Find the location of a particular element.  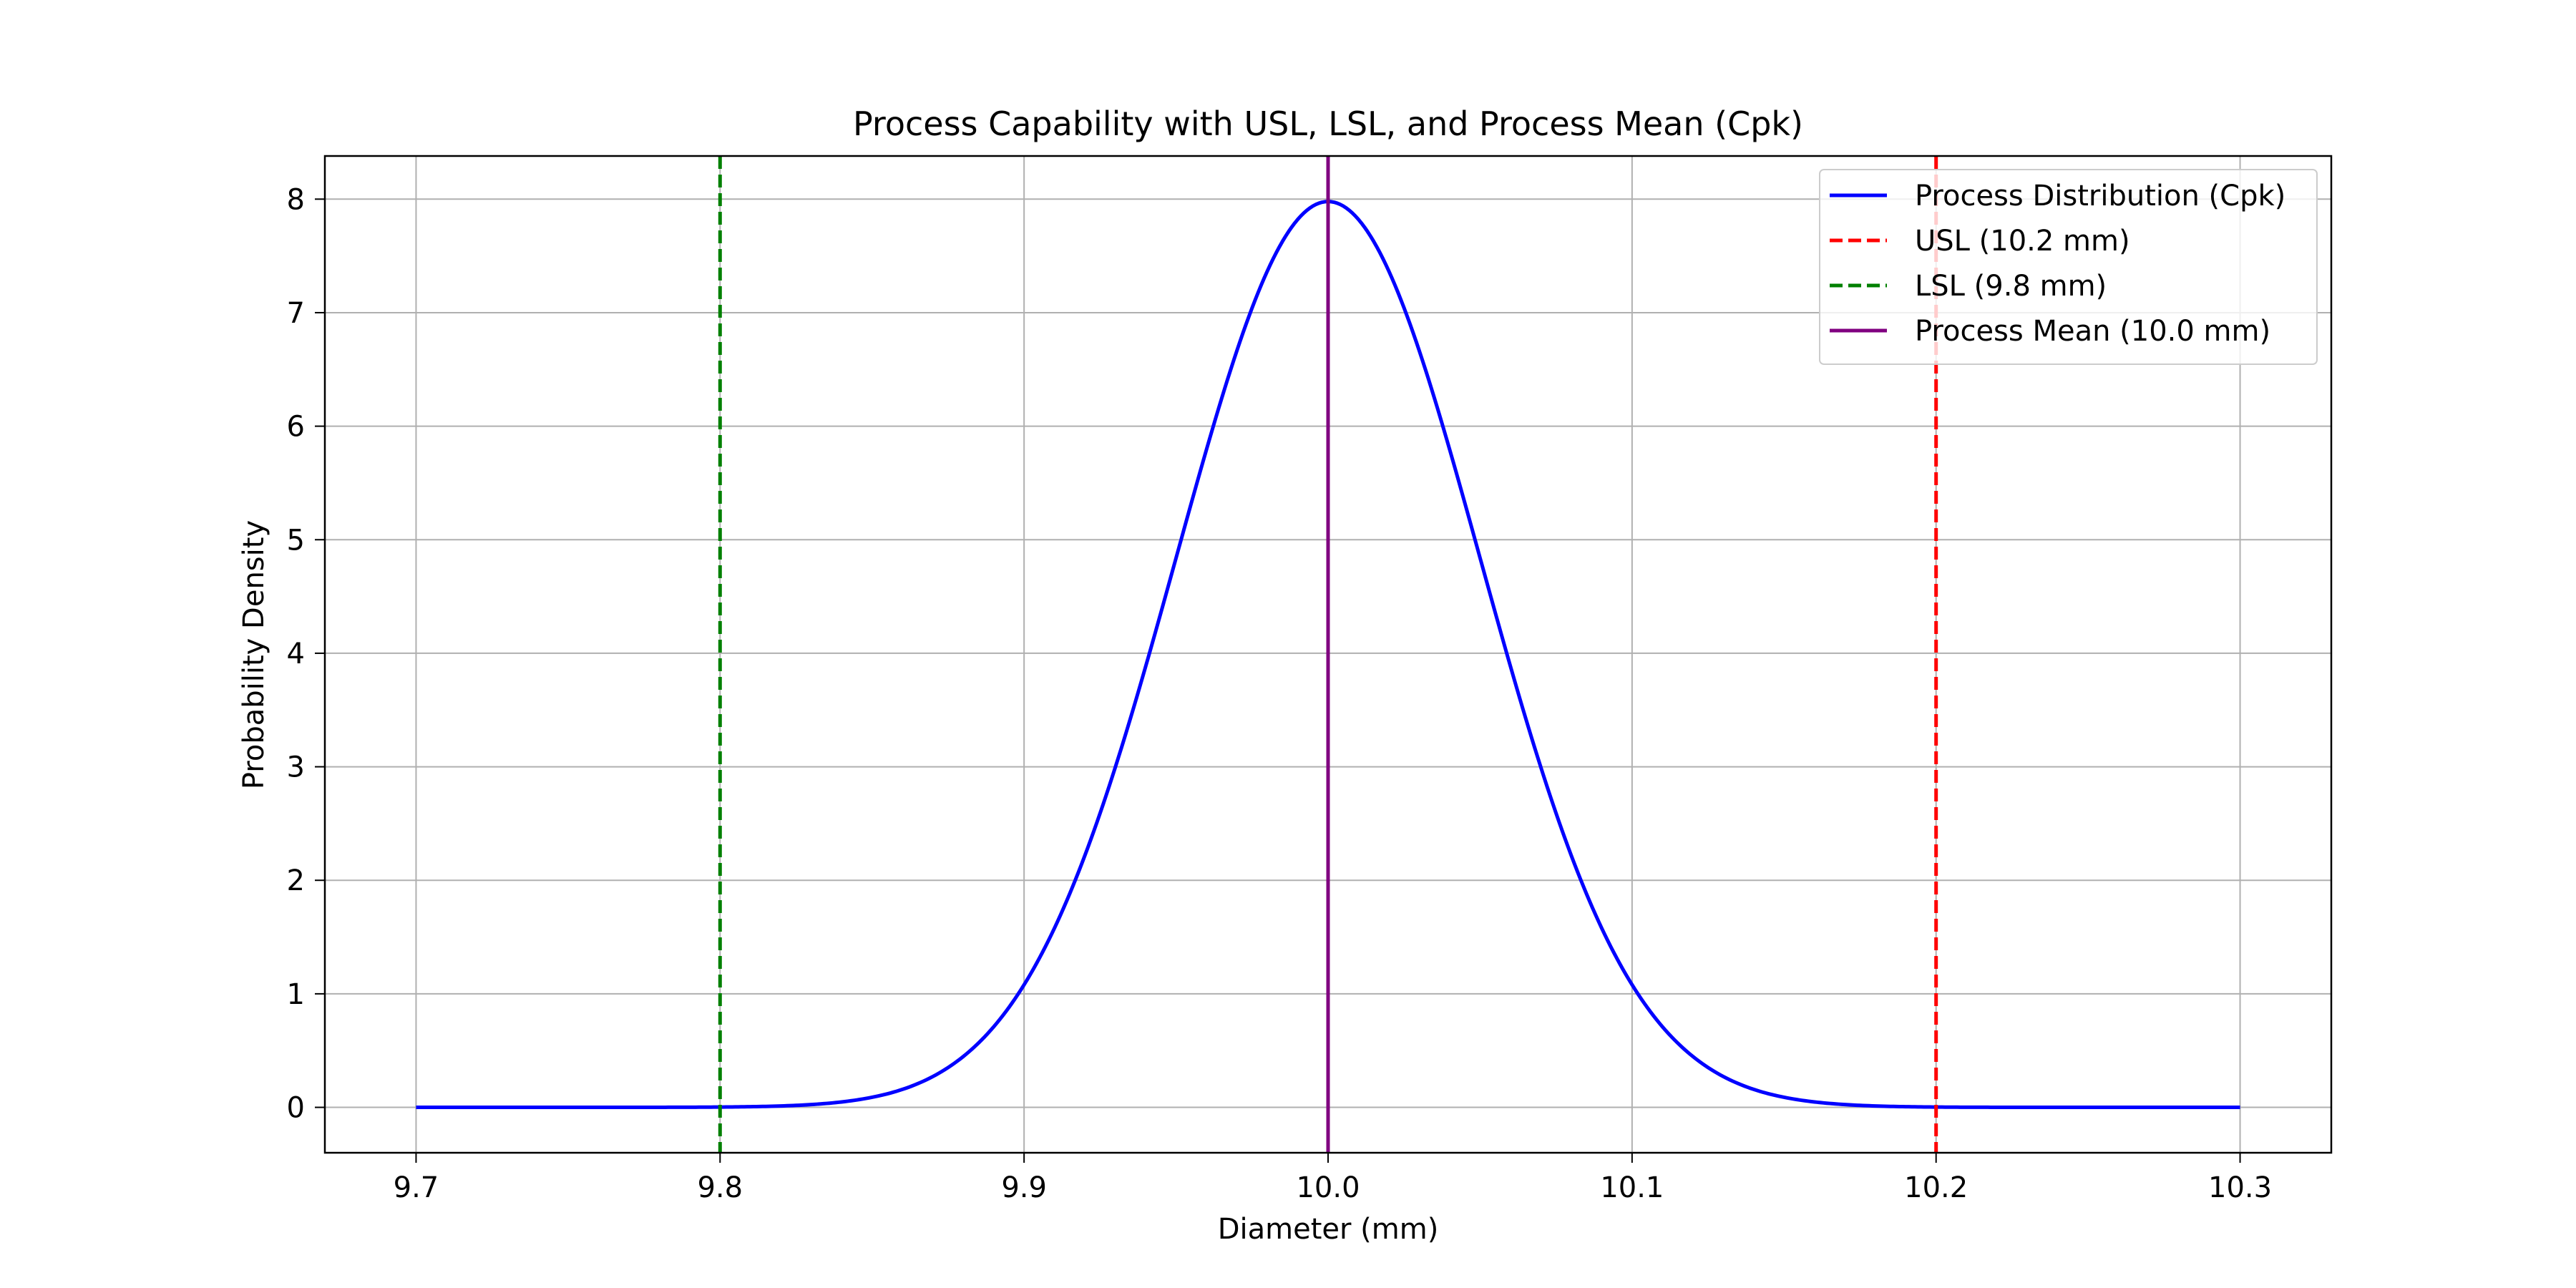

legend-entry-label: Process Distribution (Cpk) is located at coordinates (2100, 196).